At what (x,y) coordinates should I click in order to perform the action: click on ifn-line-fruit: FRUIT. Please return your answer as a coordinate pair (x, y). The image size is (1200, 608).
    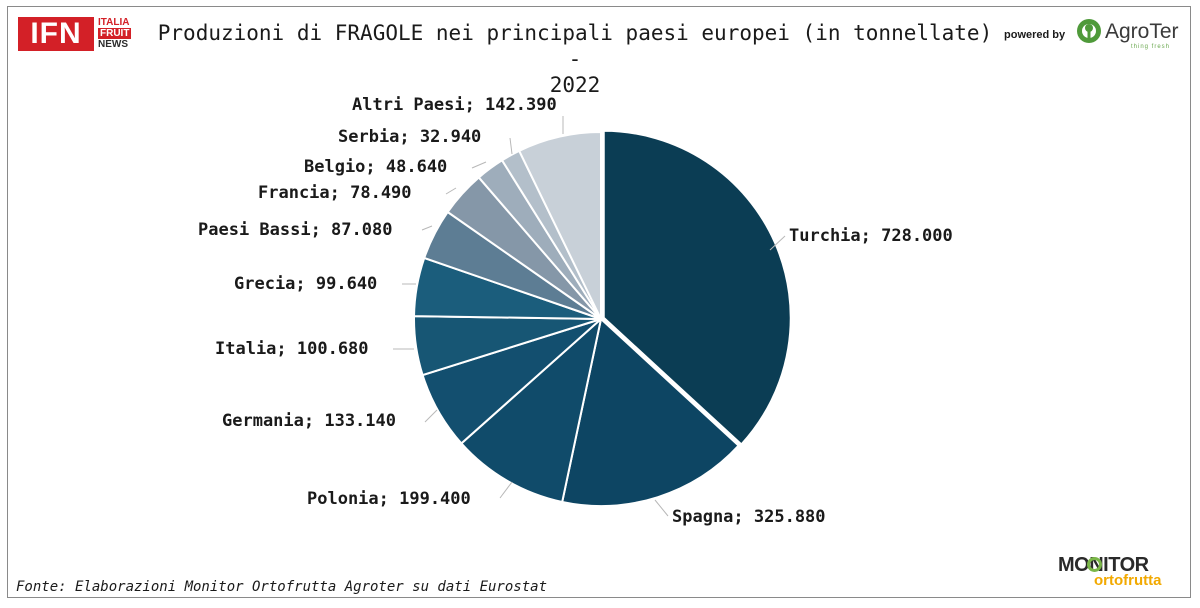
    Looking at the image, I should click on (115, 33).